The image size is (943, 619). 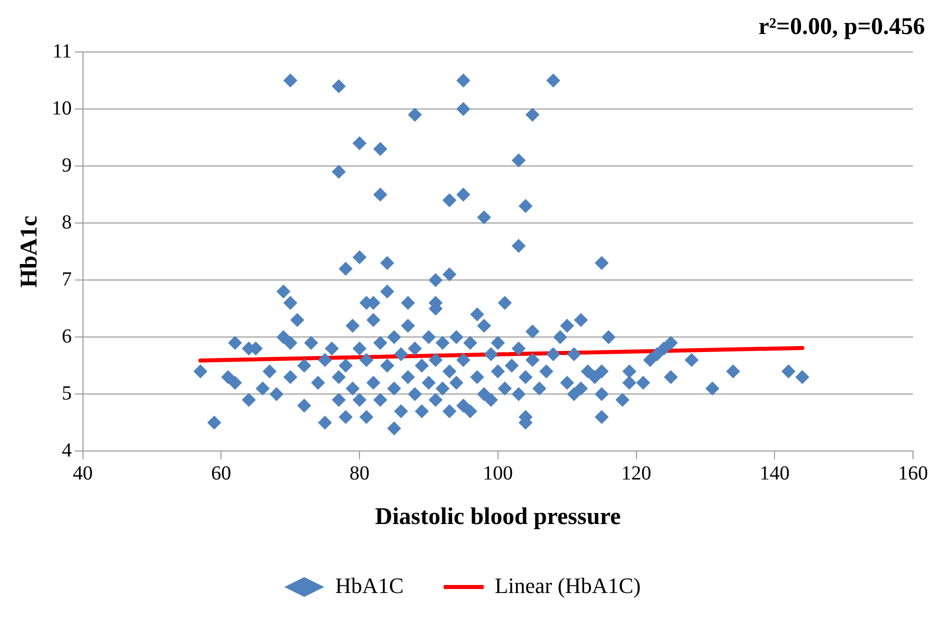 What do you see at coordinates (67, 336) in the screenshot?
I see `y-tick-label: 6` at bounding box center [67, 336].